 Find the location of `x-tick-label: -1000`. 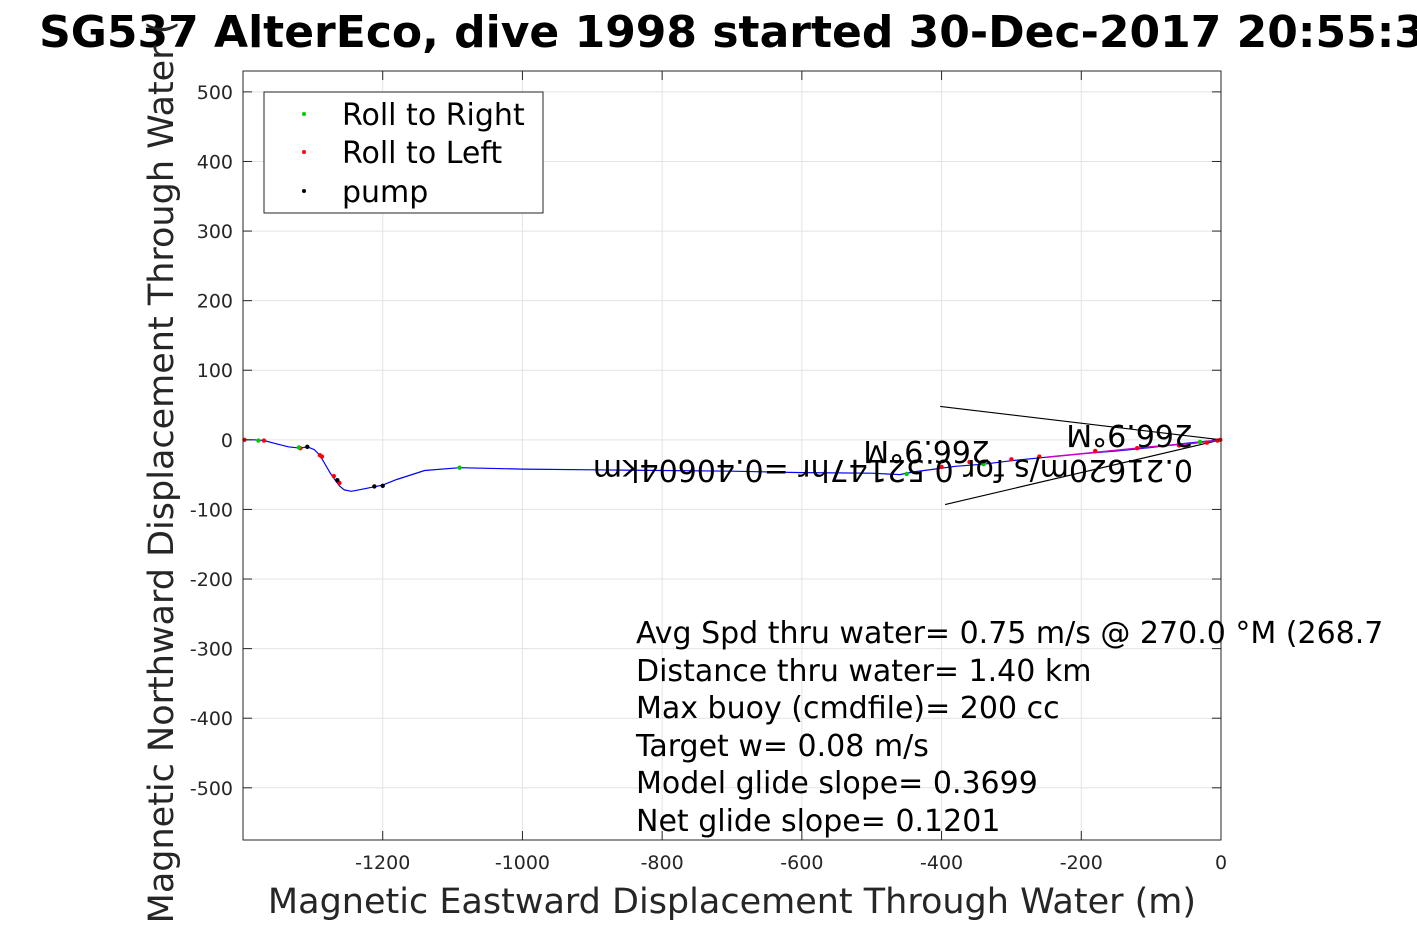

x-tick-label: -1000 is located at coordinates (522, 863).